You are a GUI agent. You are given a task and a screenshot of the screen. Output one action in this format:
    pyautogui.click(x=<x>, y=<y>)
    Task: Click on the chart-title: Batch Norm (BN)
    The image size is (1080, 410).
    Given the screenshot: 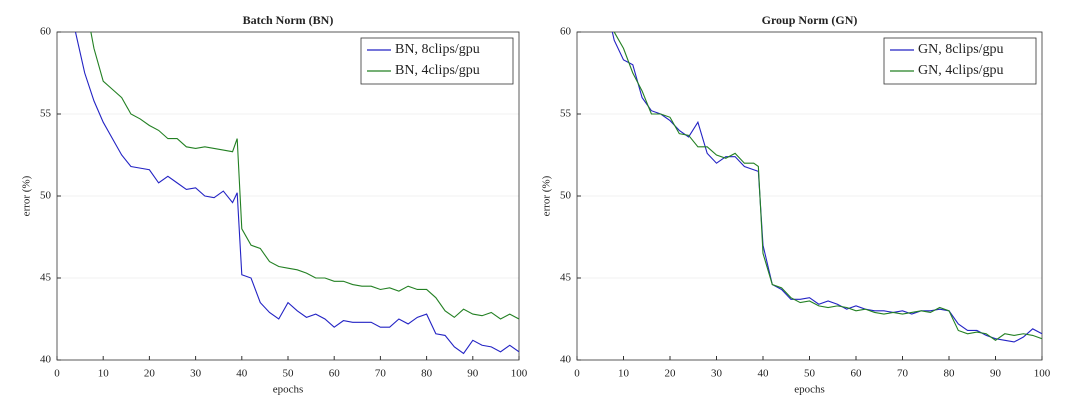 What is the action you would take?
    pyautogui.click(x=288, y=20)
    